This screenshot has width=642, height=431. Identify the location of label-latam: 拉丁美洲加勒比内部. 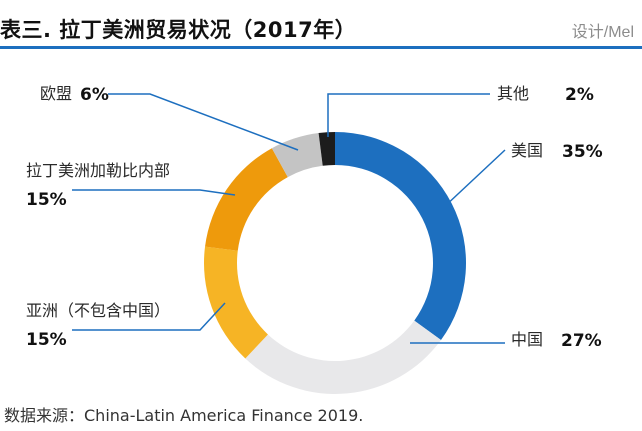
(98, 170).